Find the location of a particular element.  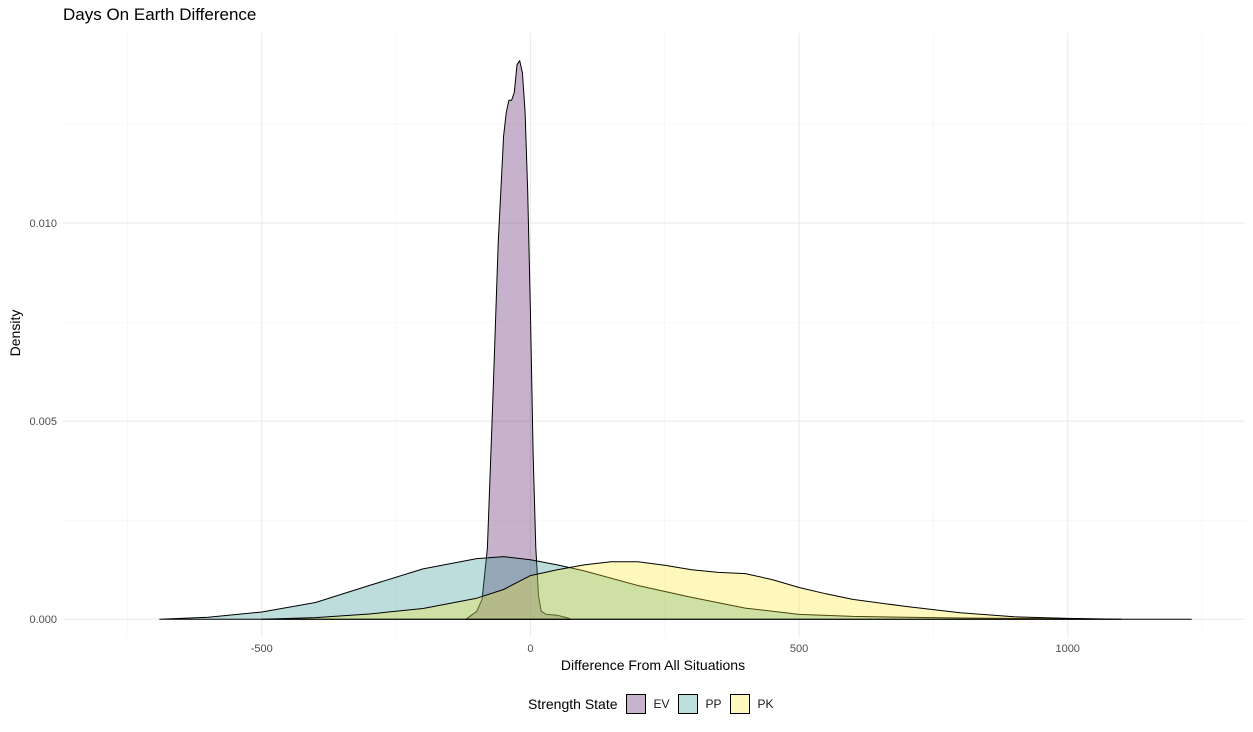

y-tick-label: 0.010 is located at coordinates (43, 224).